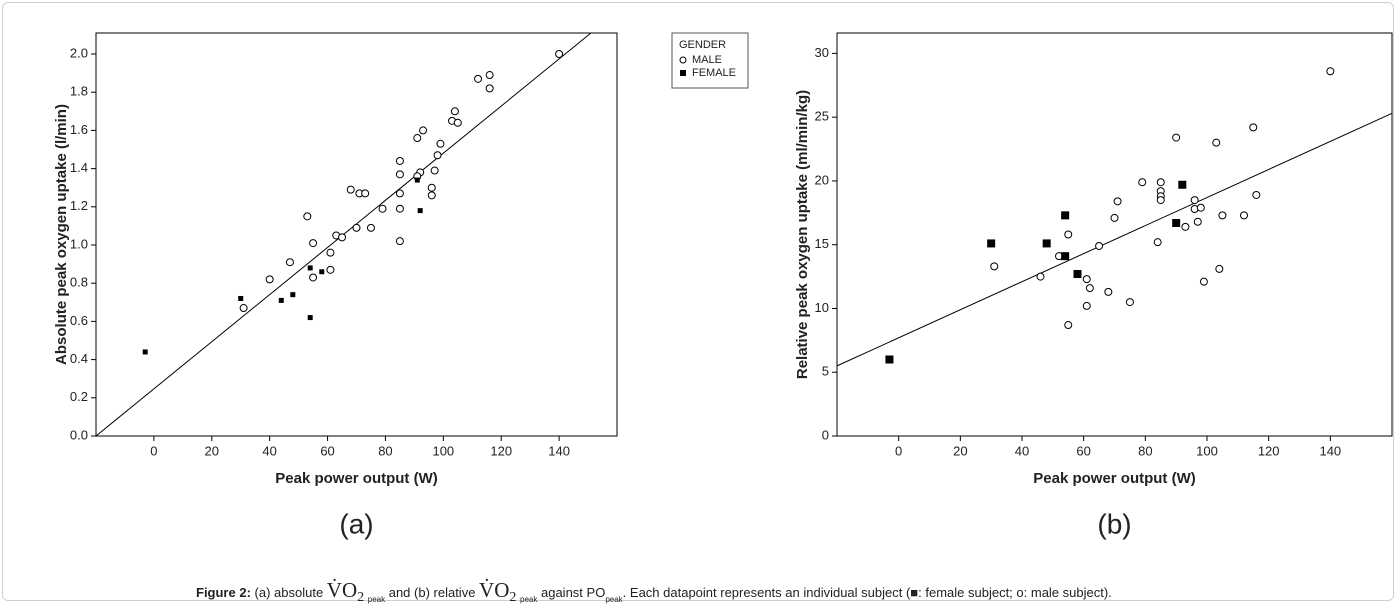 The image size is (1398, 606). What do you see at coordinates (802, 234) in the screenshot?
I see `y-axis-title: Relative peak oxygen uptake (ml/min/kg)` at bounding box center [802, 234].